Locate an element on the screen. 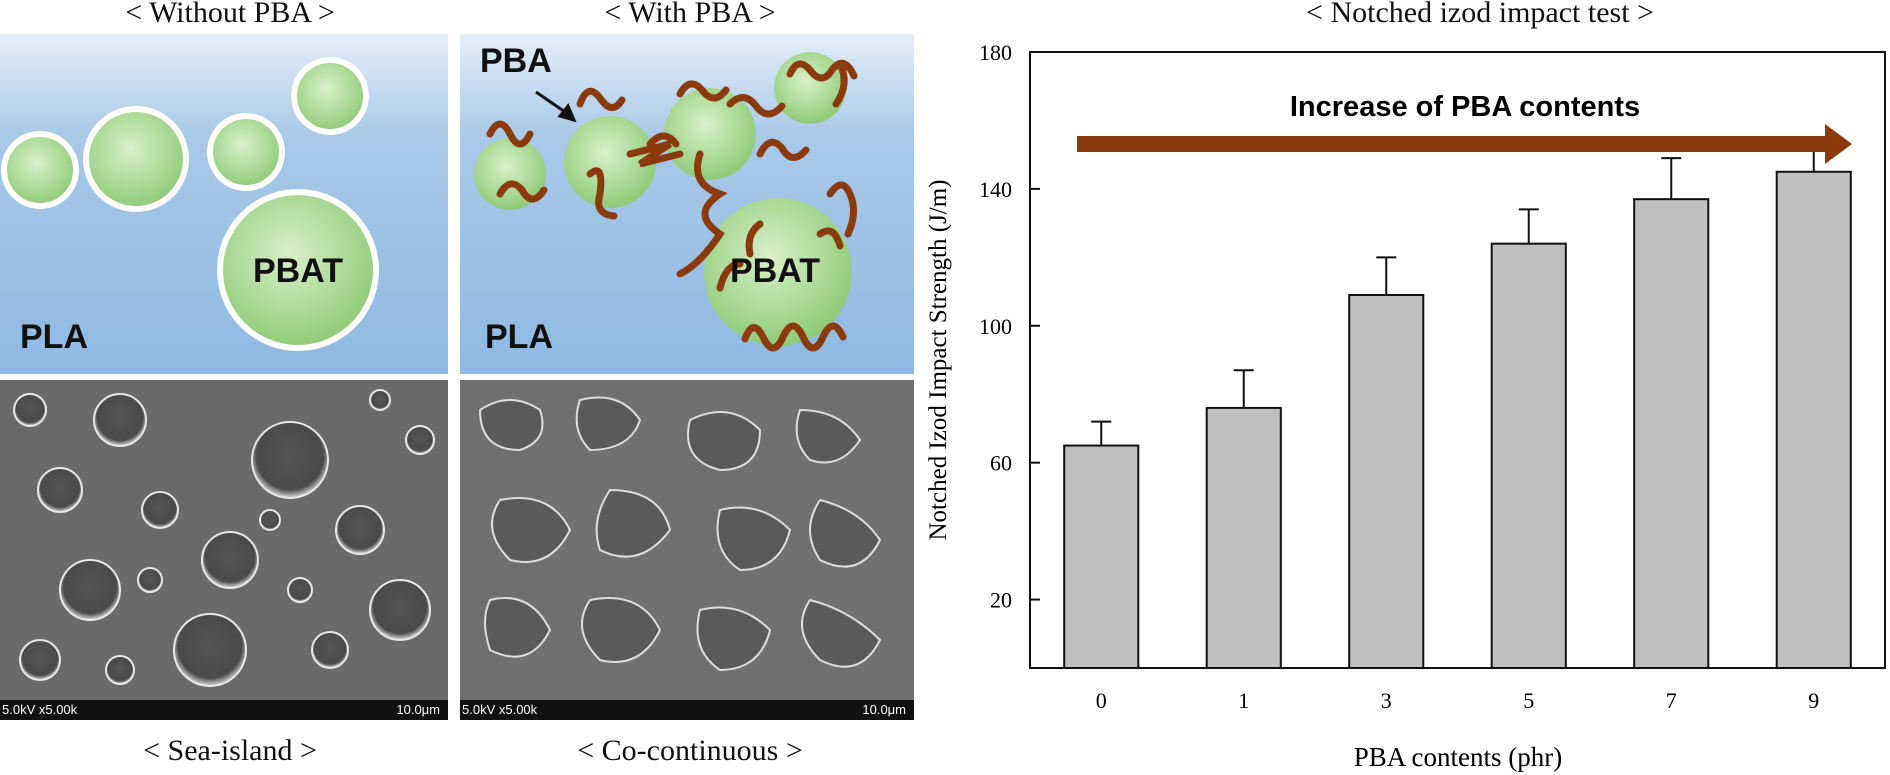  y-tick-label: 140 is located at coordinates (995, 189).